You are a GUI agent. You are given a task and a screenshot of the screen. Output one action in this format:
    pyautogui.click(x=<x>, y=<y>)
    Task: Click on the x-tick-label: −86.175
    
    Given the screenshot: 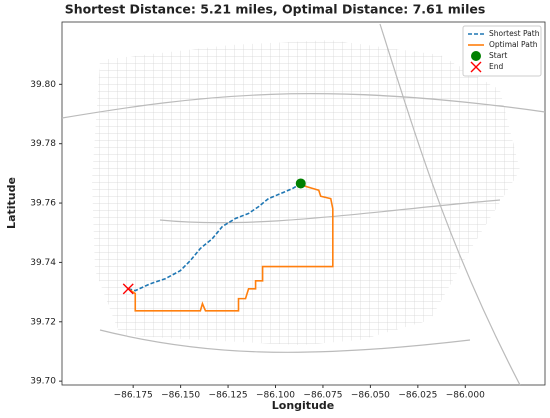 What is the action you would take?
    pyautogui.click(x=133, y=396)
    